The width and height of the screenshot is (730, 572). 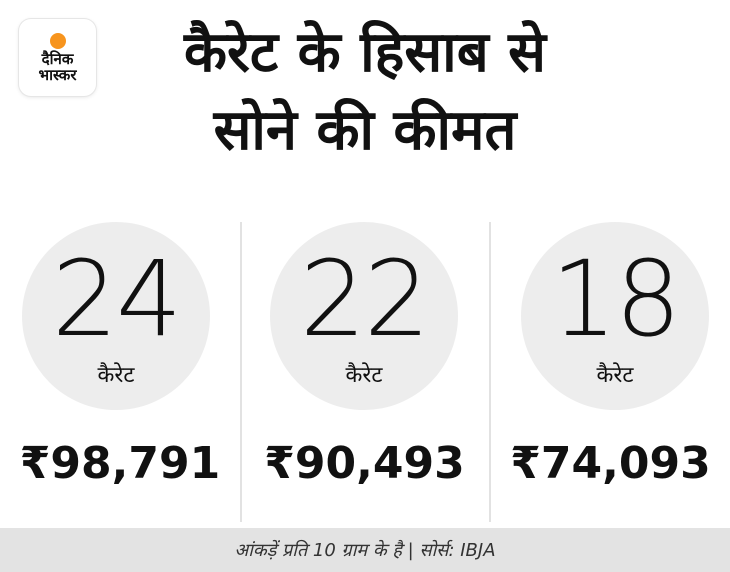 What do you see at coordinates (364, 463) in the screenshot?
I see `gold-price: ₹90,493` at bounding box center [364, 463].